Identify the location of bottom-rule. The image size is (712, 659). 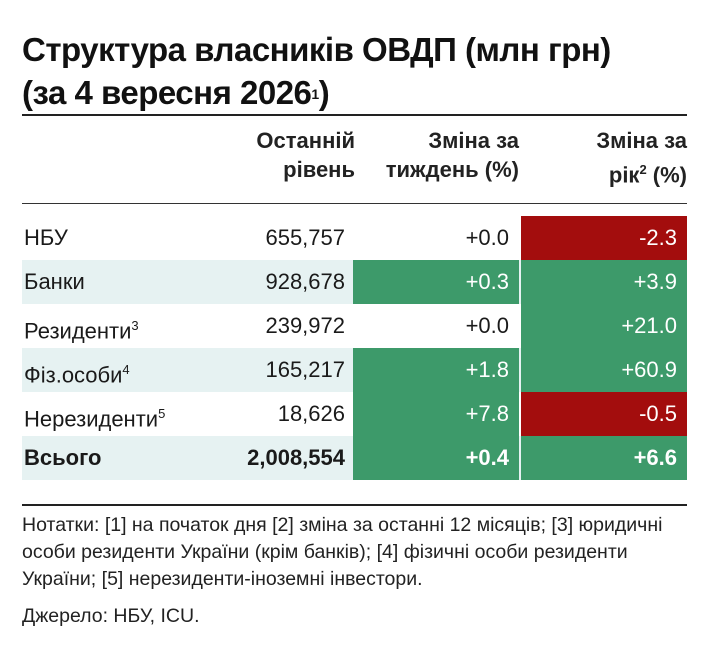
(354, 505).